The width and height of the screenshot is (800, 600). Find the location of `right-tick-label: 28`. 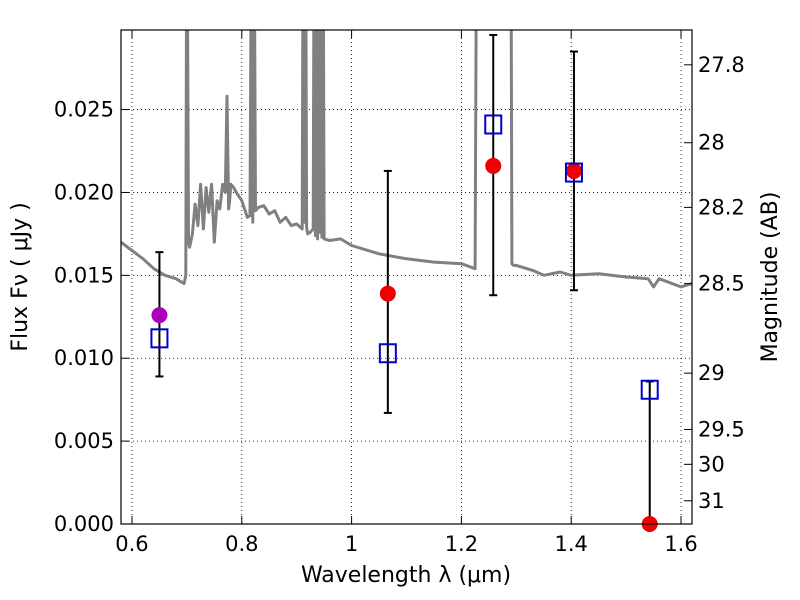

right-tick-label: 28 is located at coordinates (711, 143).